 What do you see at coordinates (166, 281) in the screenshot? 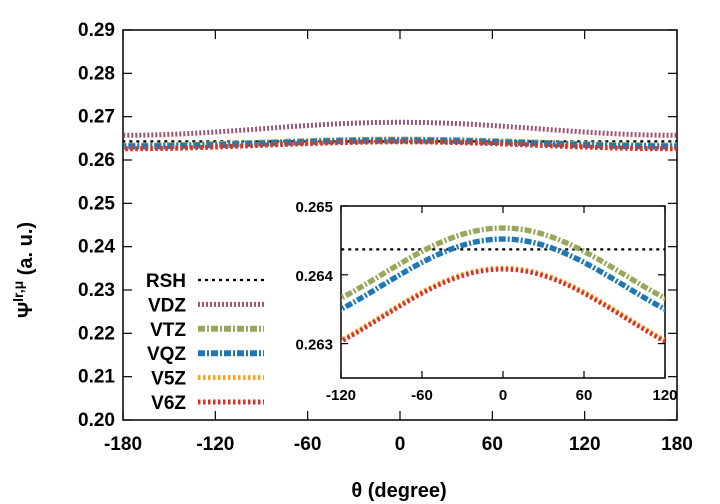
I see `legend-label-rsh: RSH` at bounding box center [166, 281].